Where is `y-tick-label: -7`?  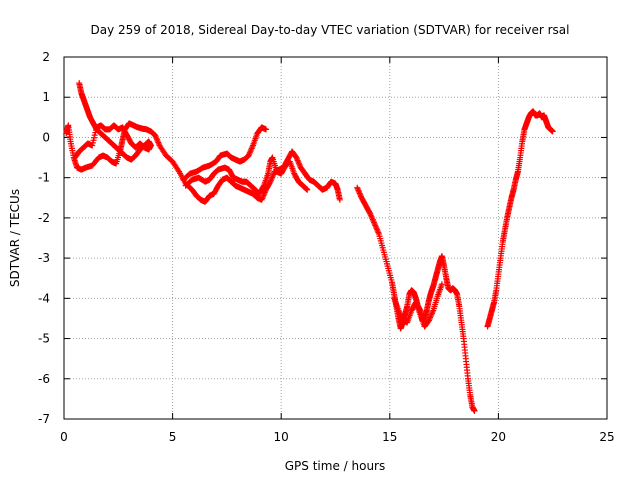 y-tick-label: -7 is located at coordinates (44, 419).